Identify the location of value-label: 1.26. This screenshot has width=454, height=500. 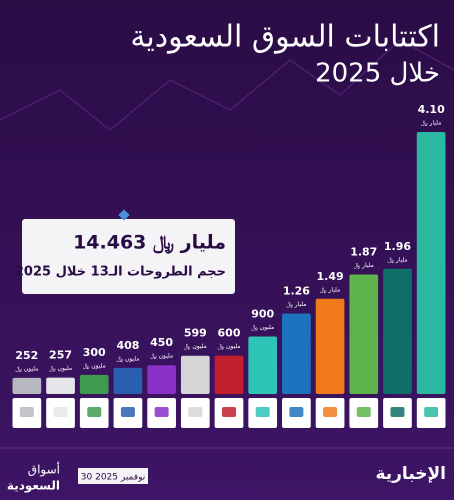
(296, 290).